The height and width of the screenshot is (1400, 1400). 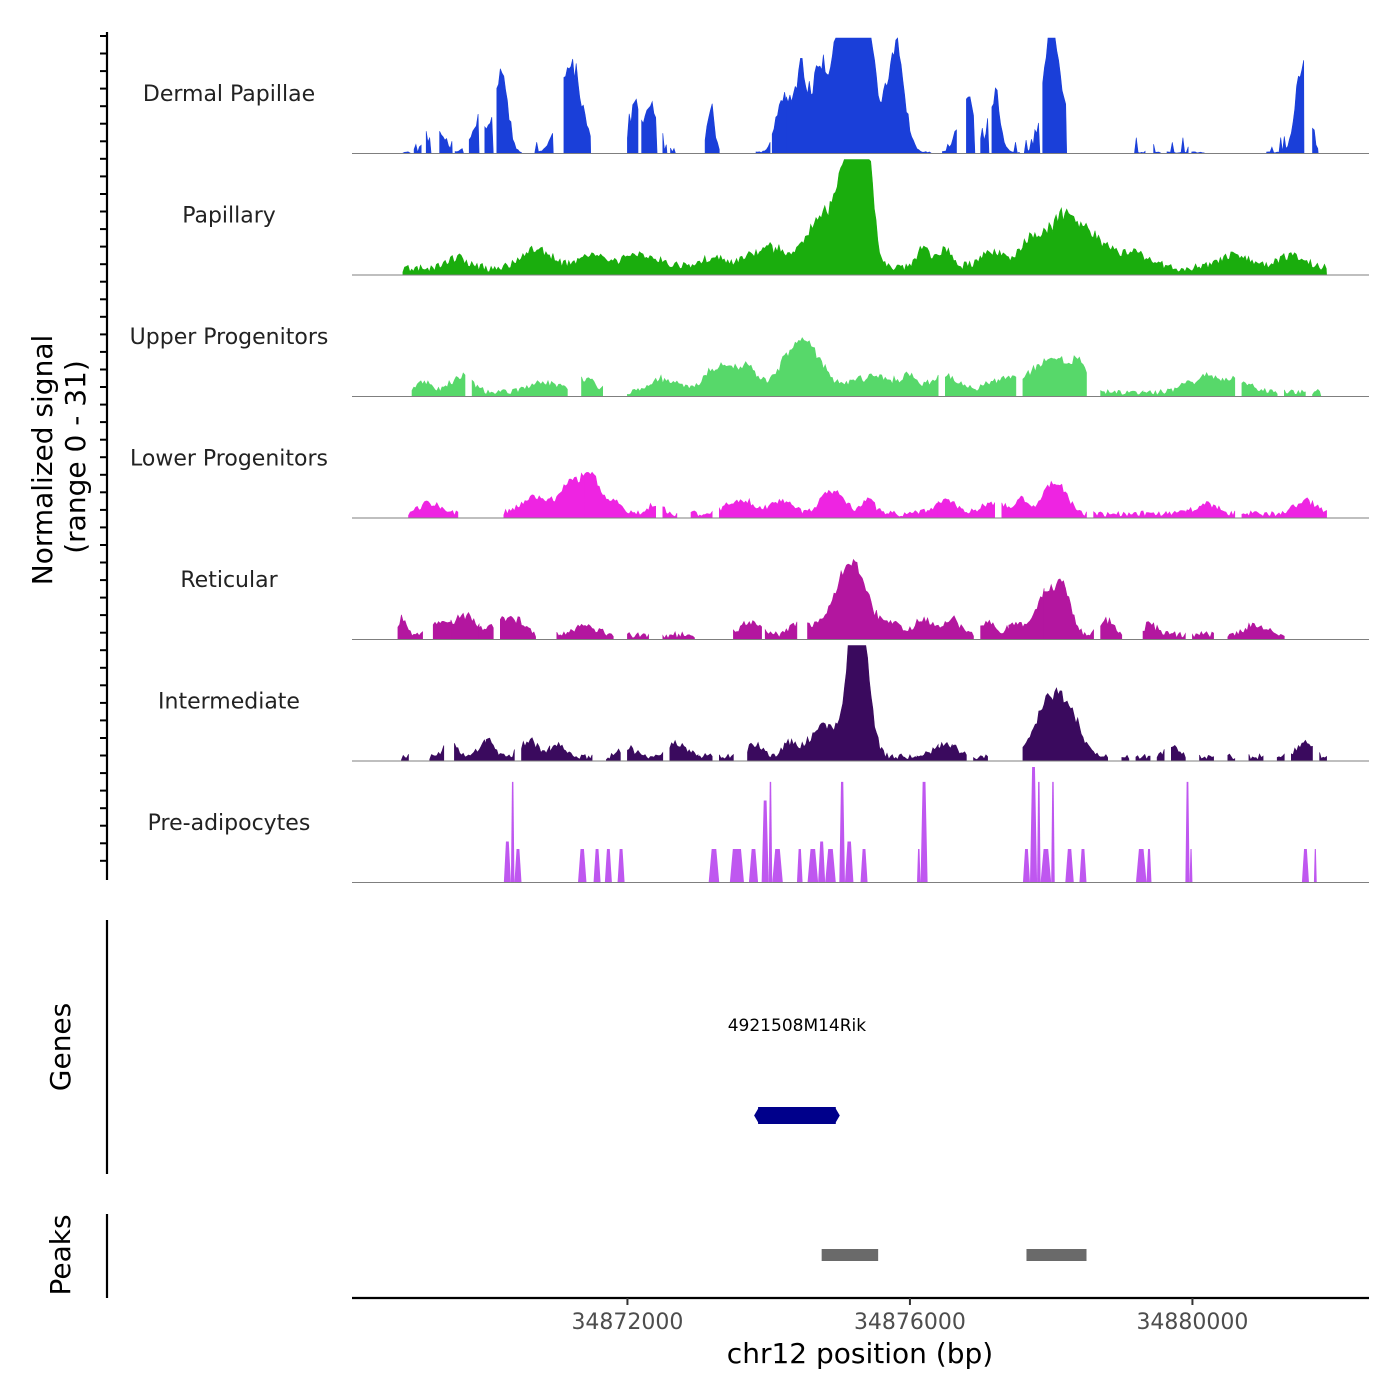 I want to click on track-label-pre-adipocytes: Pre-adipocytes, so click(x=229, y=823).